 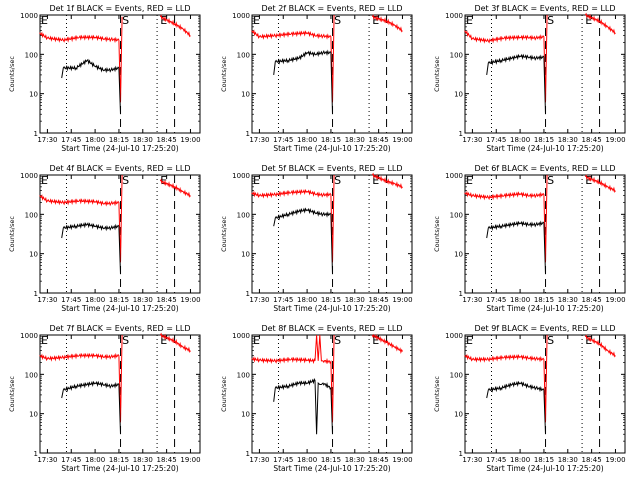 What do you see at coordinates (119, 328) in the screenshot?
I see `chart-title: Det 7f BLACK = Events, RED = LLD` at bounding box center [119, 328].